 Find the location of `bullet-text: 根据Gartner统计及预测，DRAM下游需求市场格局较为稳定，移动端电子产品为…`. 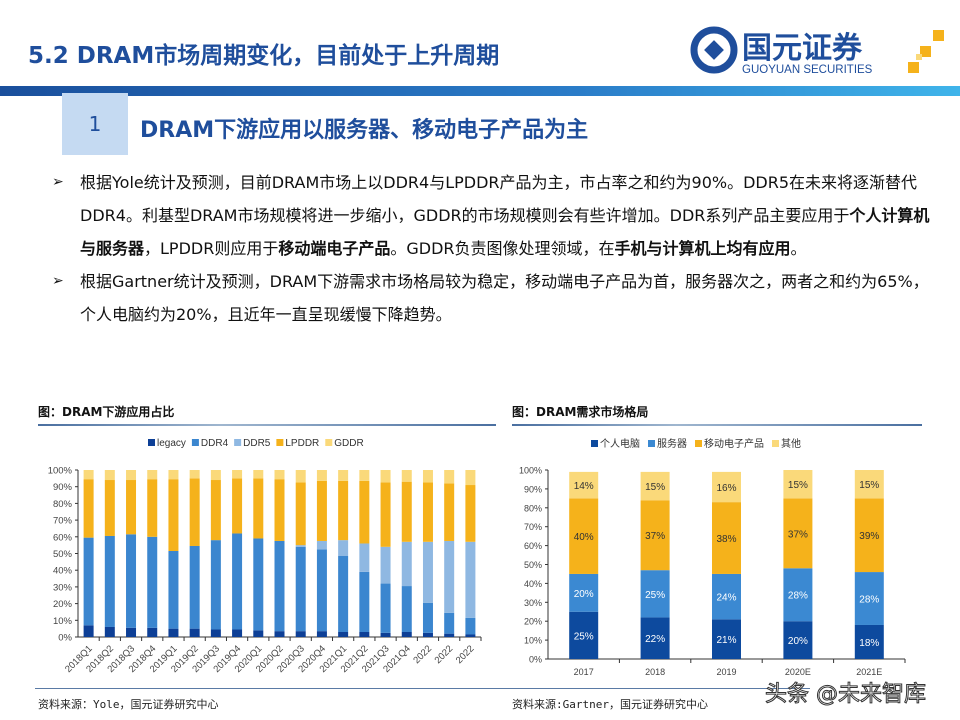

bullet-text: 根据Gartner统计及预测，DRAM下游需求市场格局较为稳定，移动端电子产品为… is located at coordinates (504, 298).